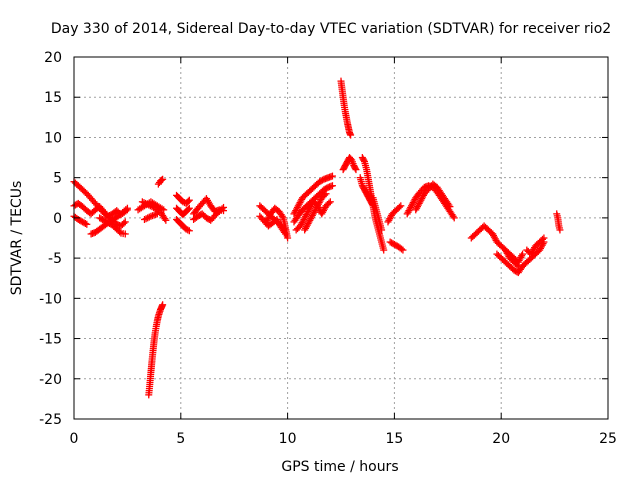 The height and width of the screenshot is (480, 640). I want to click on y-tick-label: -25, so click(50, 420).